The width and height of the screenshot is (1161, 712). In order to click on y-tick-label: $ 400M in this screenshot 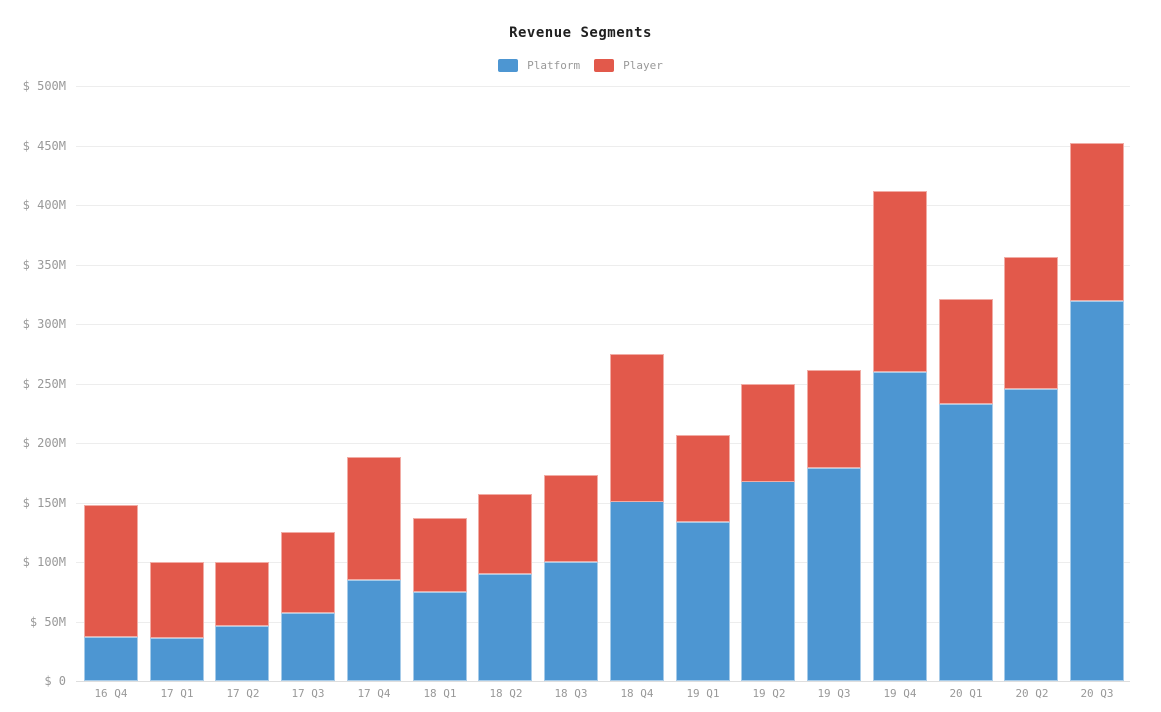, I will do `click(44, 205)`.